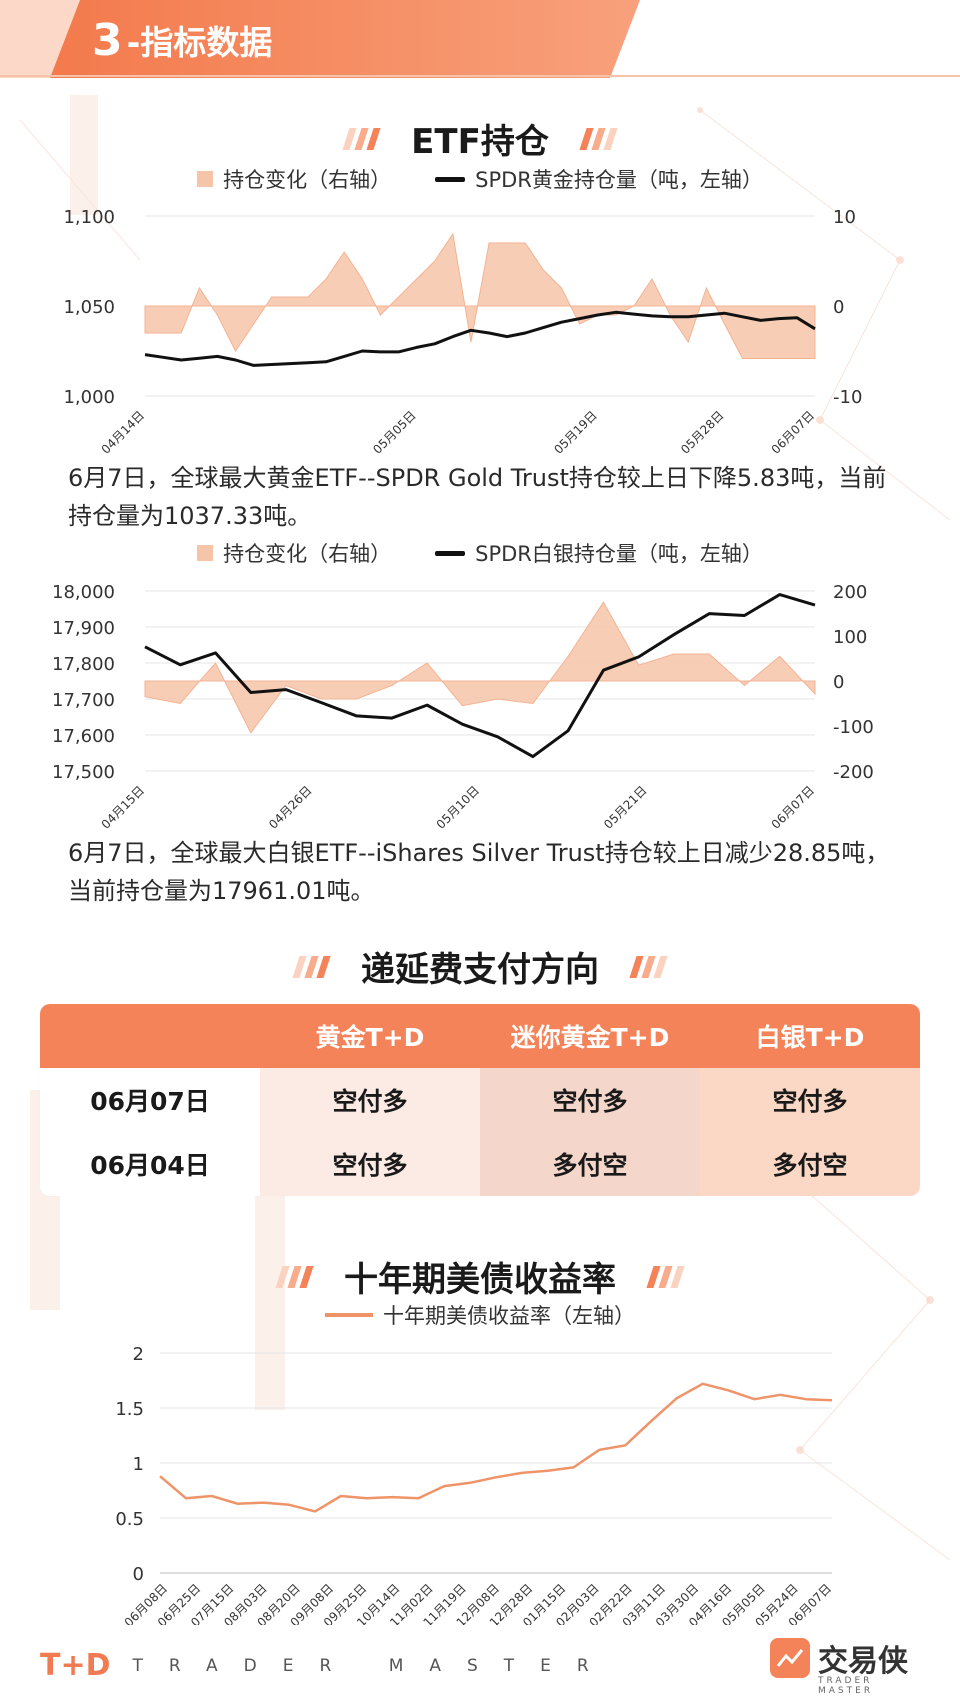  Describe the element at coordinates (480, 39) in the screenshot. I see `header-banner` at that location.